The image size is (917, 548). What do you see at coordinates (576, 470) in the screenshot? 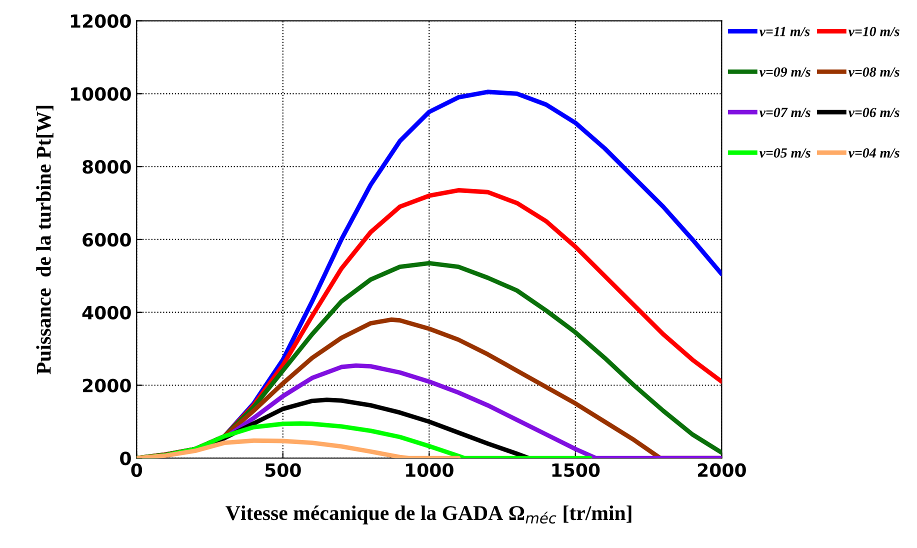
I see `x-tick-label: 1500` at bounding box center [576, 470].